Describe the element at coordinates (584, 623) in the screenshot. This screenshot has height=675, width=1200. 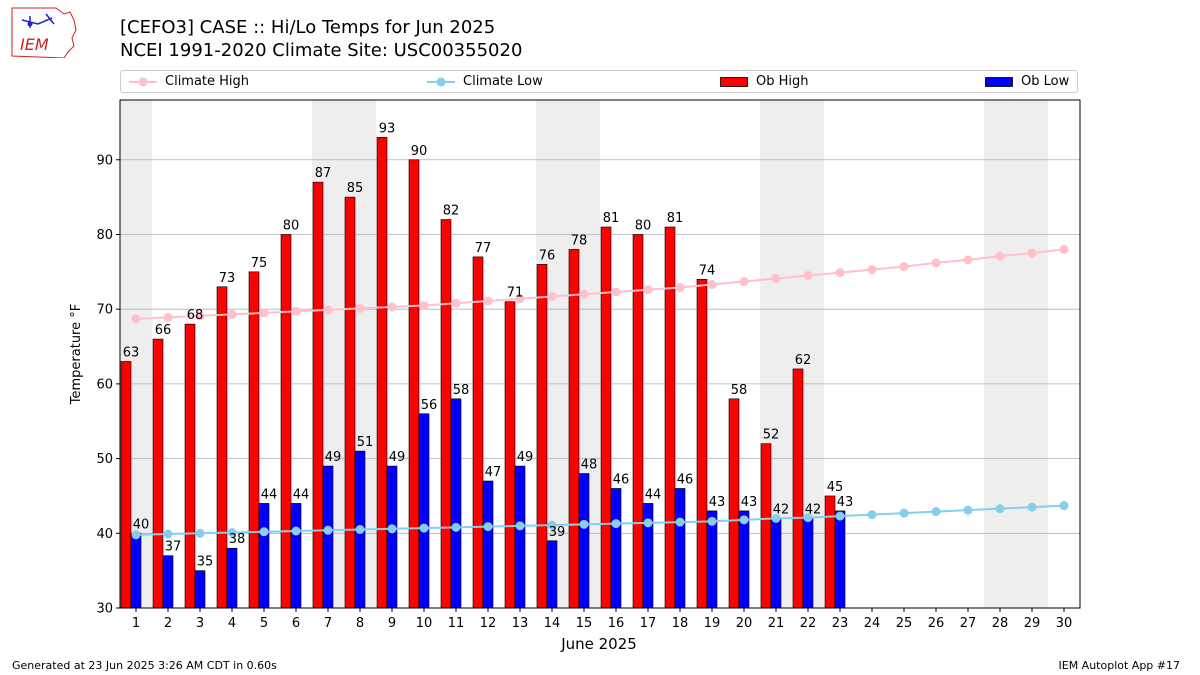
I see `x-tick-label: 15` at that location.